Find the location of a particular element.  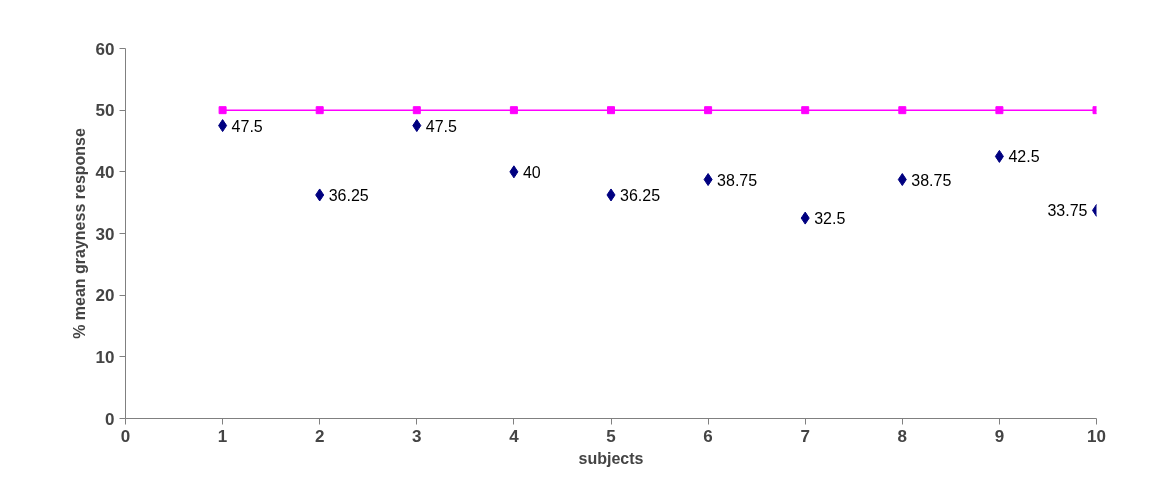

x-tick-label: 5 is located at coordinates (611, 436).